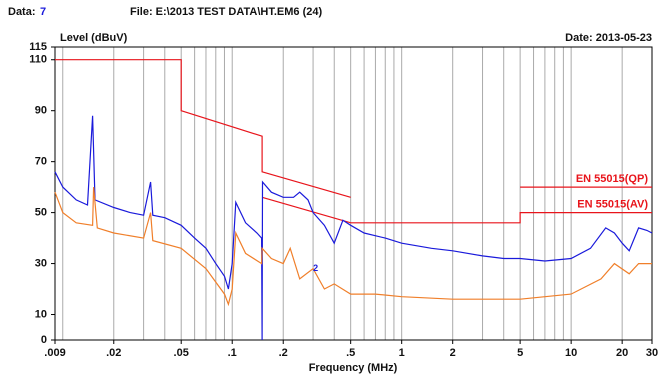  Describe the element at coordinates (38, 47) in the screenshot. I see `y-tick-label: 115` at that location.